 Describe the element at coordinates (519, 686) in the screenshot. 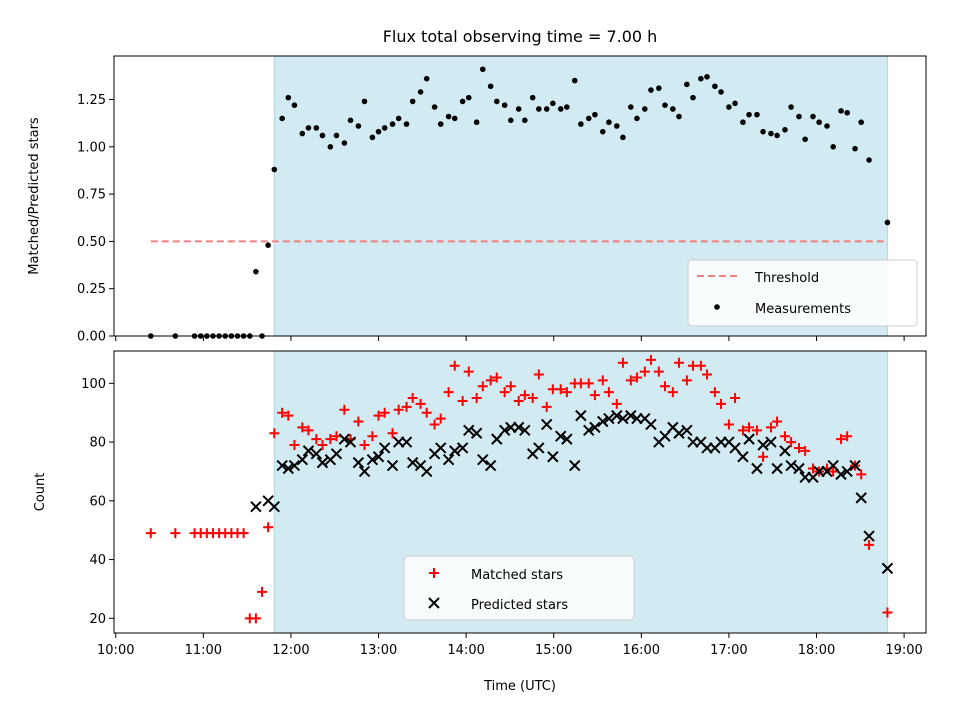

I see `x-axis-label: Time (UTC)` at that location.